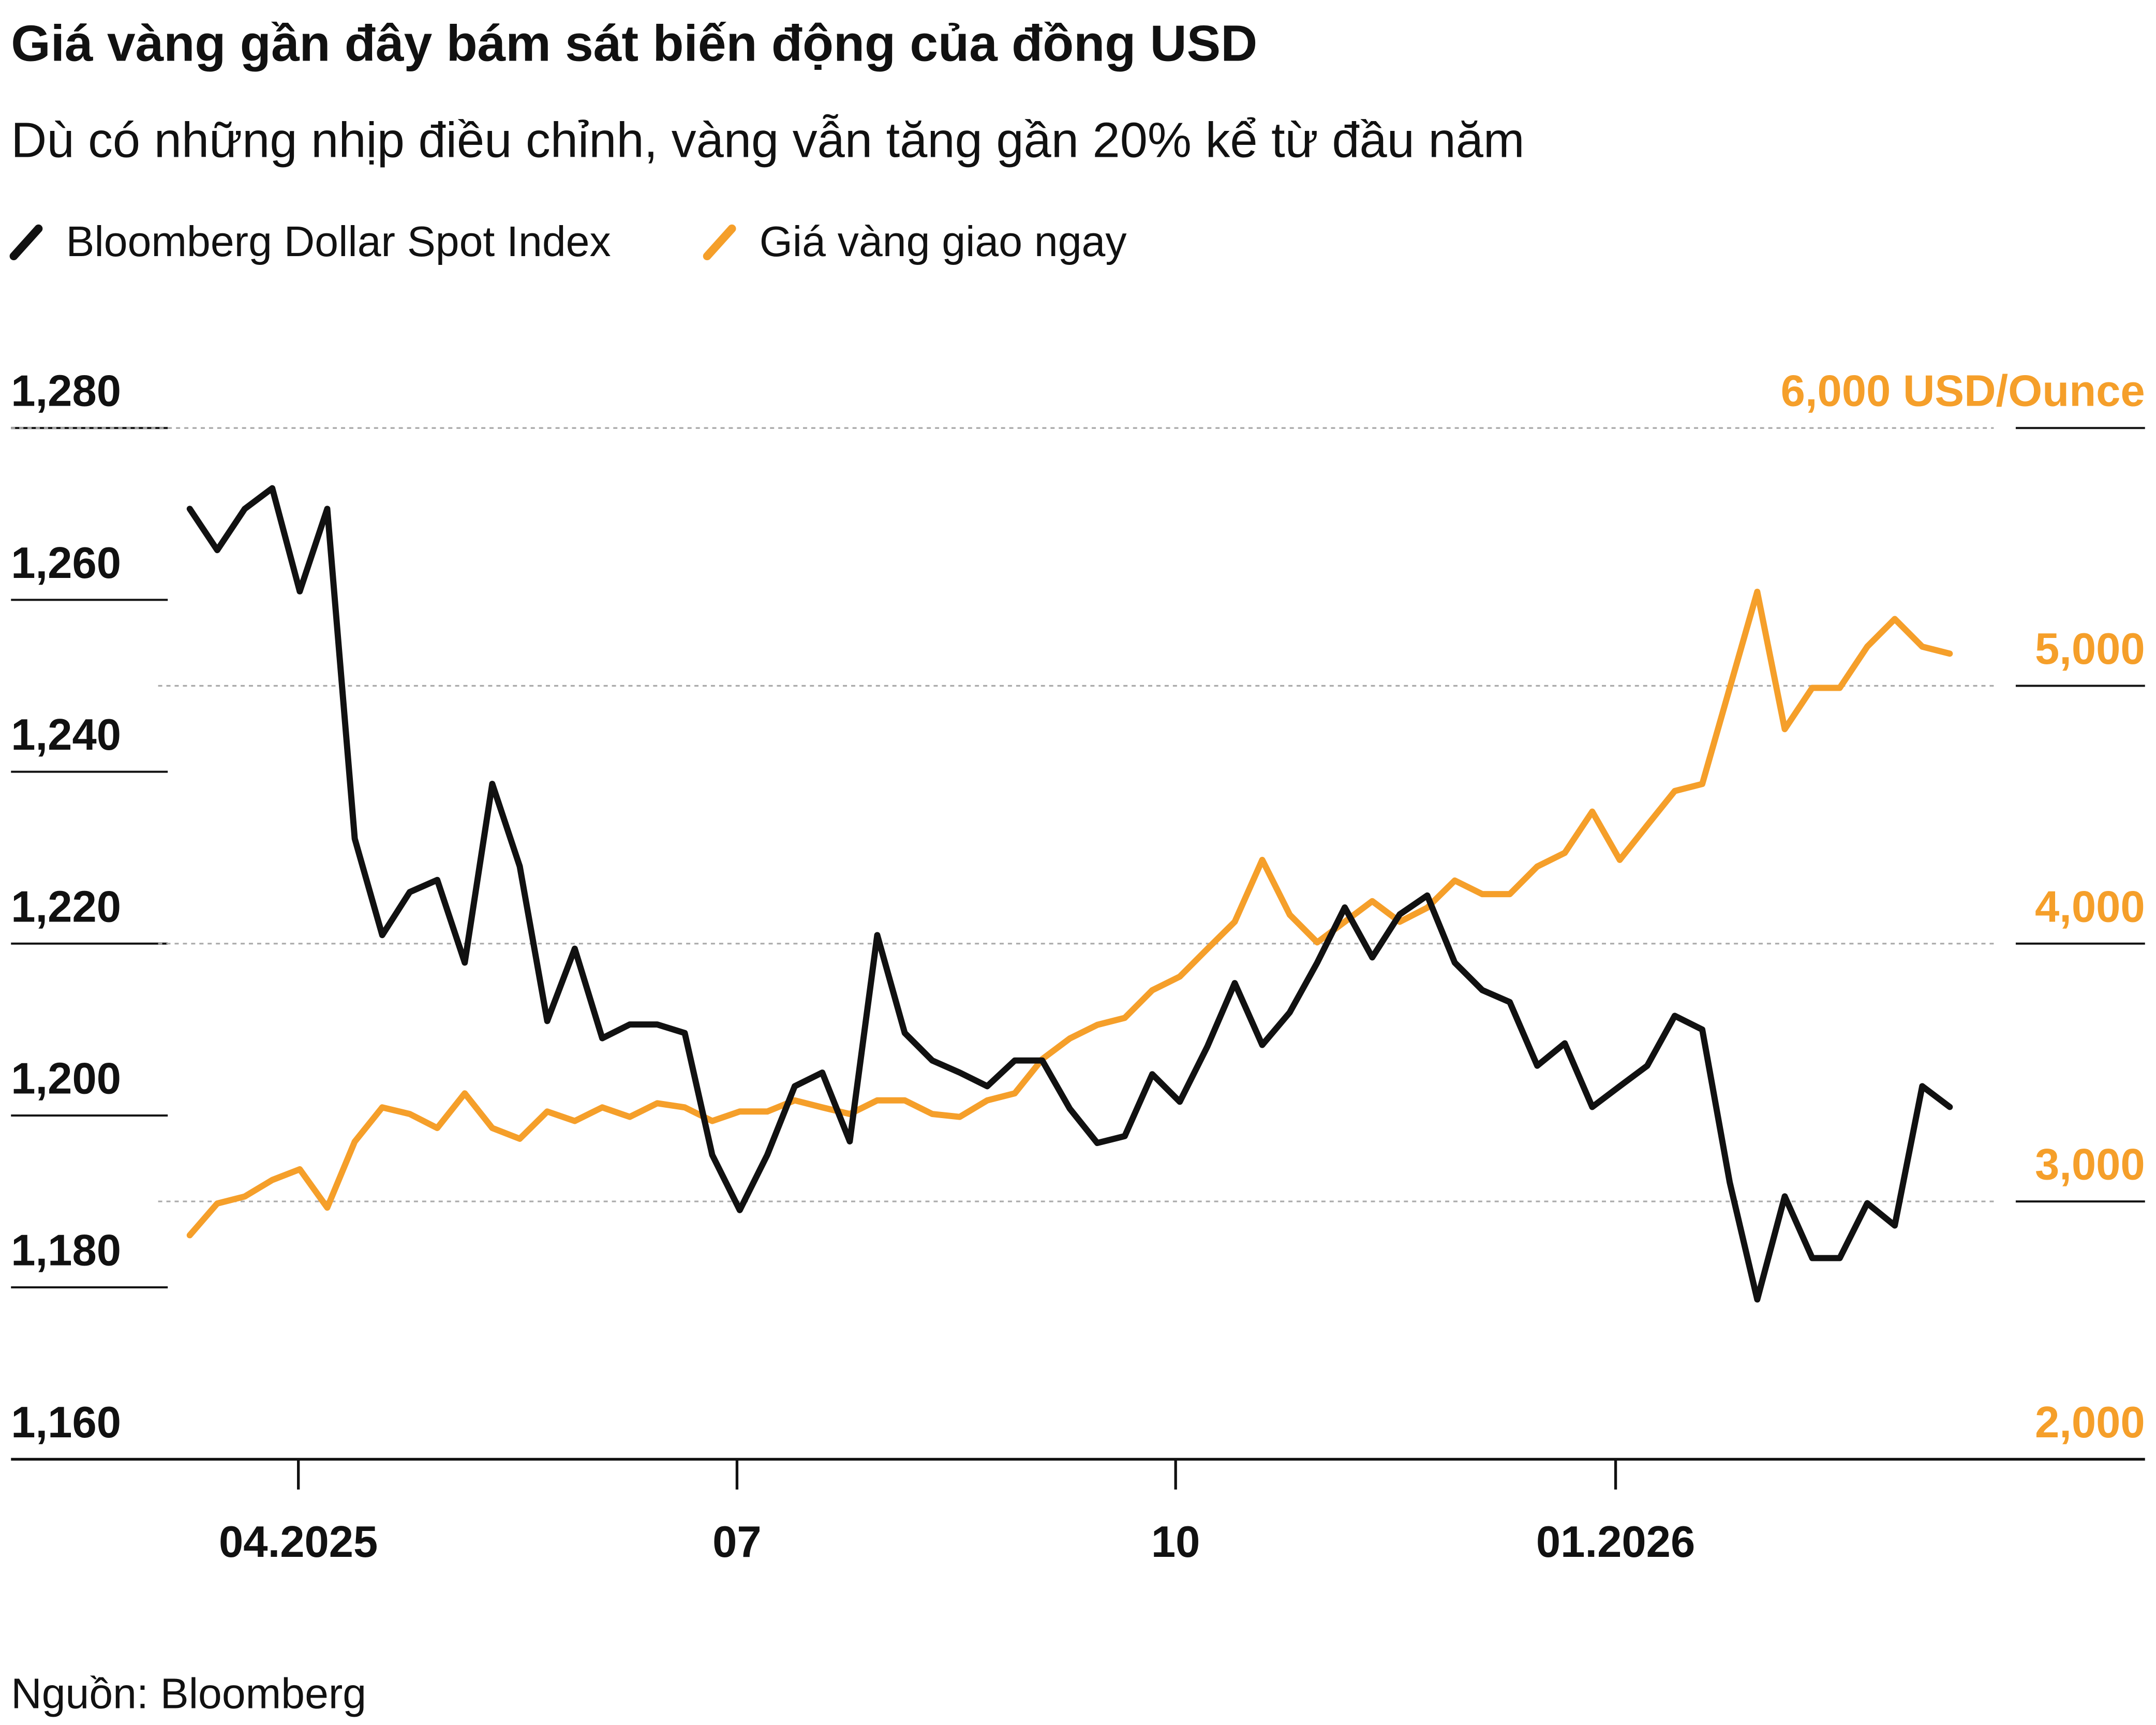 This screenshot has height=1725, width=2156. I want to click on x-tick-label: 10, so click(1175, 1542).